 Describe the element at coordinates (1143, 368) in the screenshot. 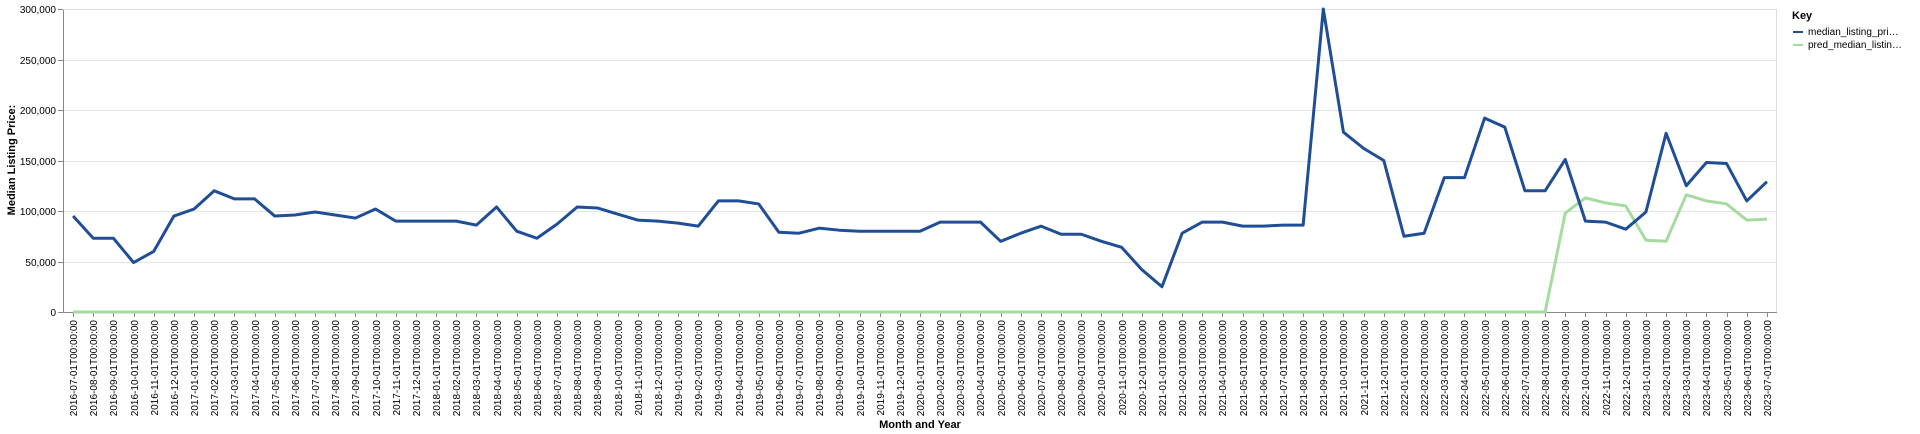

I see `x-tick-label: 2020-12-01T00:00:00` at that location.